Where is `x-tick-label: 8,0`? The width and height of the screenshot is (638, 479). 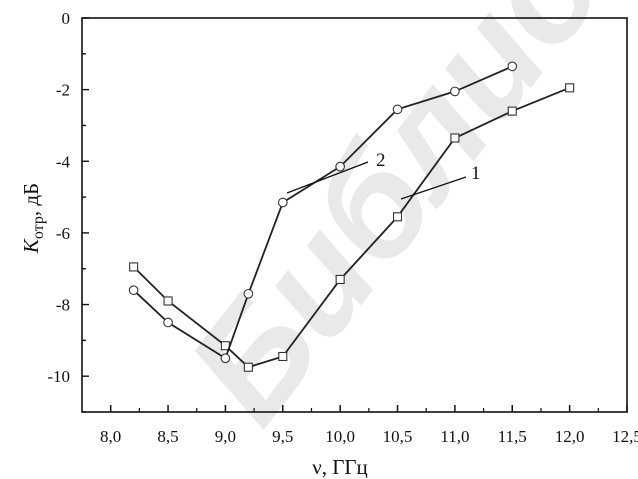 x-tick-label: 8,0 is located at coordinates (110, 436).